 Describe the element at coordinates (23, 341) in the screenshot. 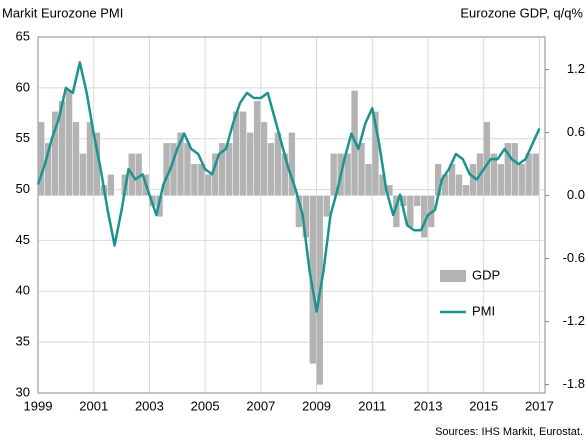

I see `y-tick-label: 35` at that location.